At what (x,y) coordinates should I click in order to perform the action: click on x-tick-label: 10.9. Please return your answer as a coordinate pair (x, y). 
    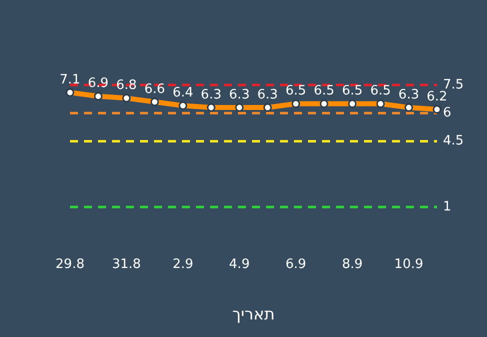
    Looking at the image, I should click on (409, 264).